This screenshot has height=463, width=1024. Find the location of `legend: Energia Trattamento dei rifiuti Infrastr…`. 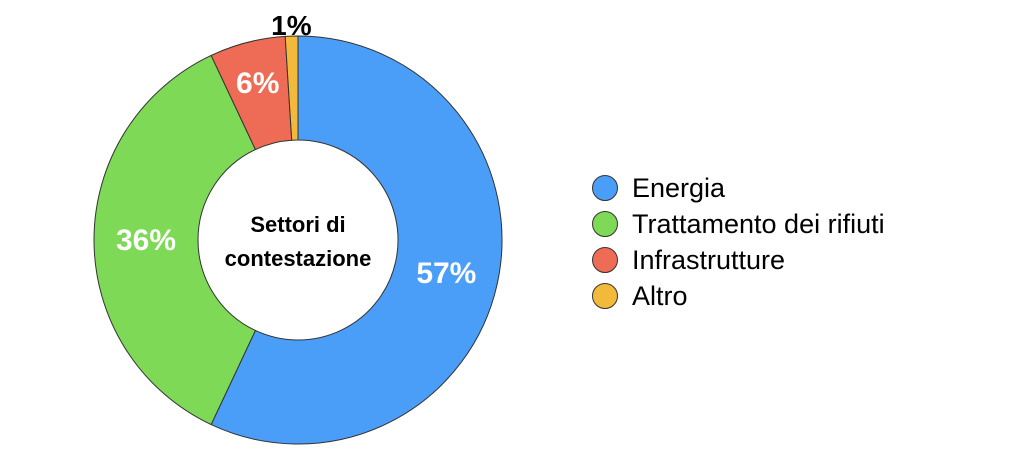

legend: Energia Trattamento dei rifiuti Infrastr… is located at coordinates (738, 242).